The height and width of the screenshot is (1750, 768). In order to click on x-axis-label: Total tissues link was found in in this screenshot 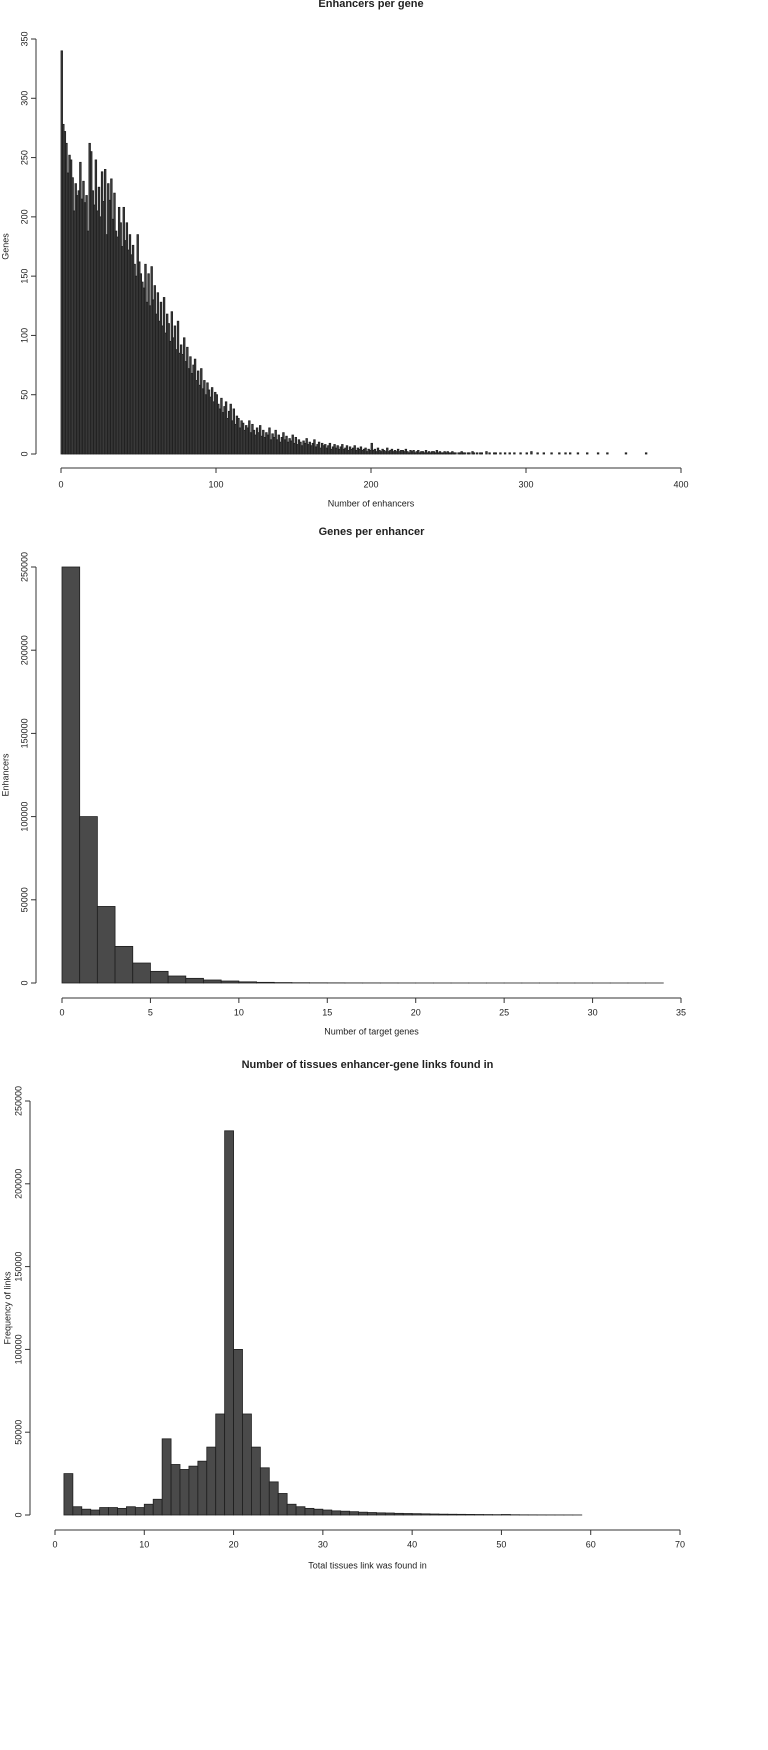, I will do `click(367, 1565)`.